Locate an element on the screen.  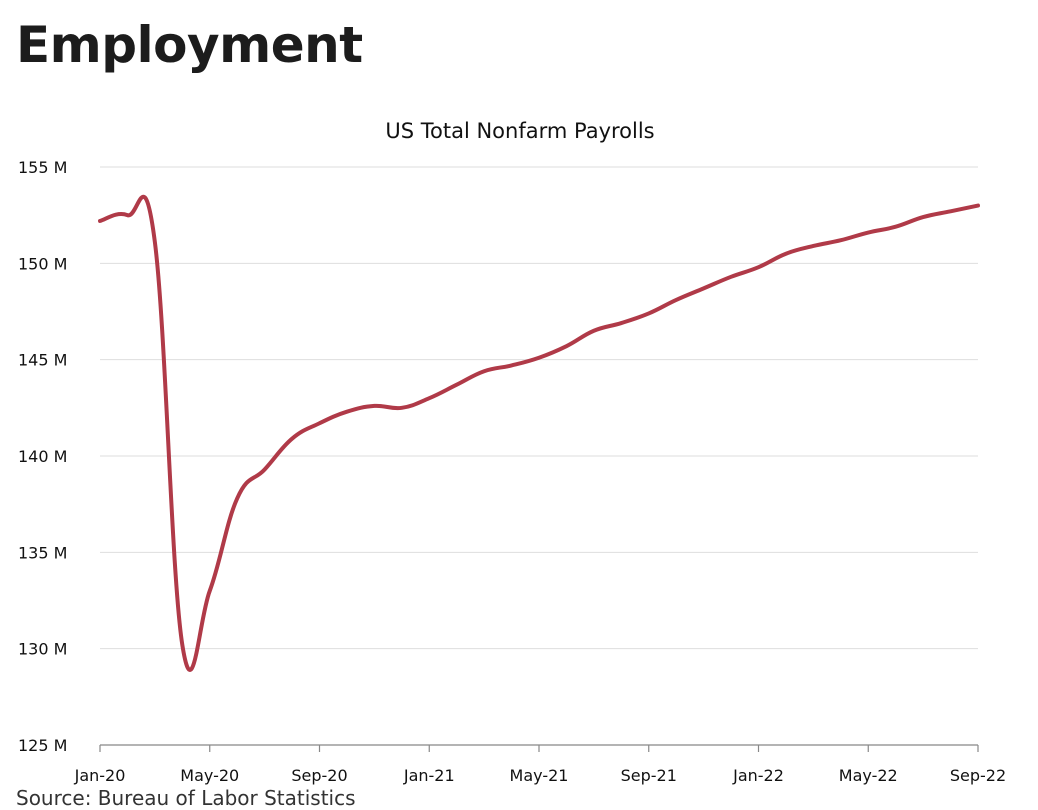
y-tick-label: 150 M is located at coordinates (42, 263).